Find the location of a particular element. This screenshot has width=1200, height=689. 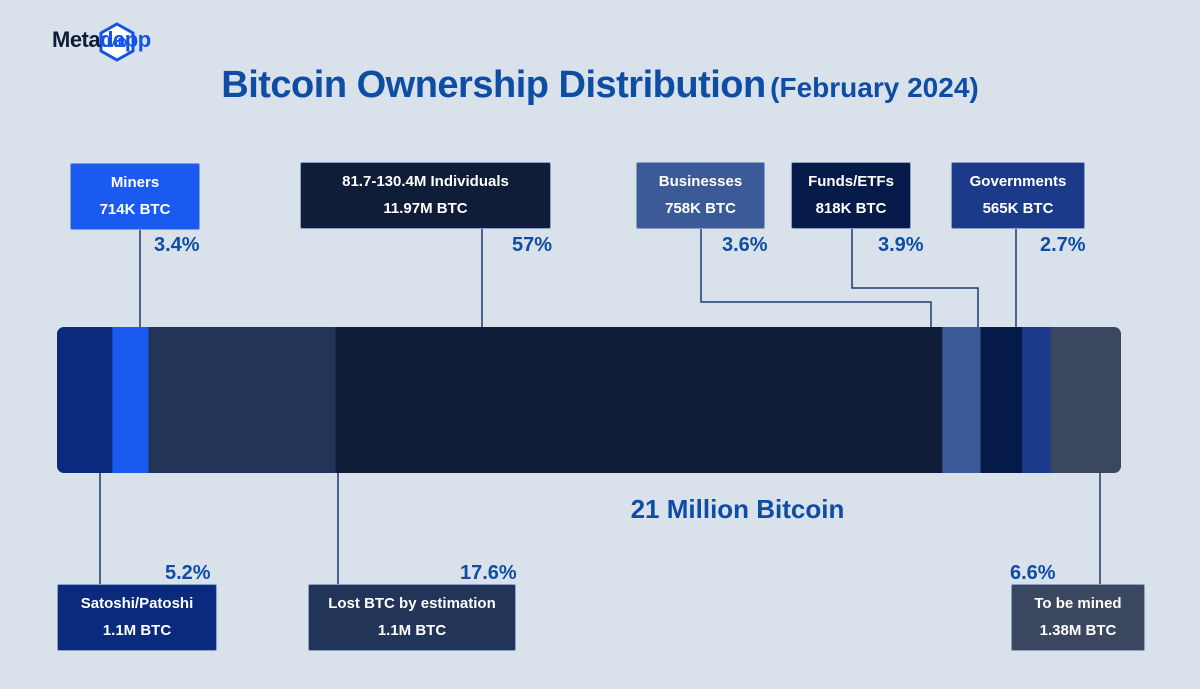

bar-segment-individuals is located at coordinates (639, 400).